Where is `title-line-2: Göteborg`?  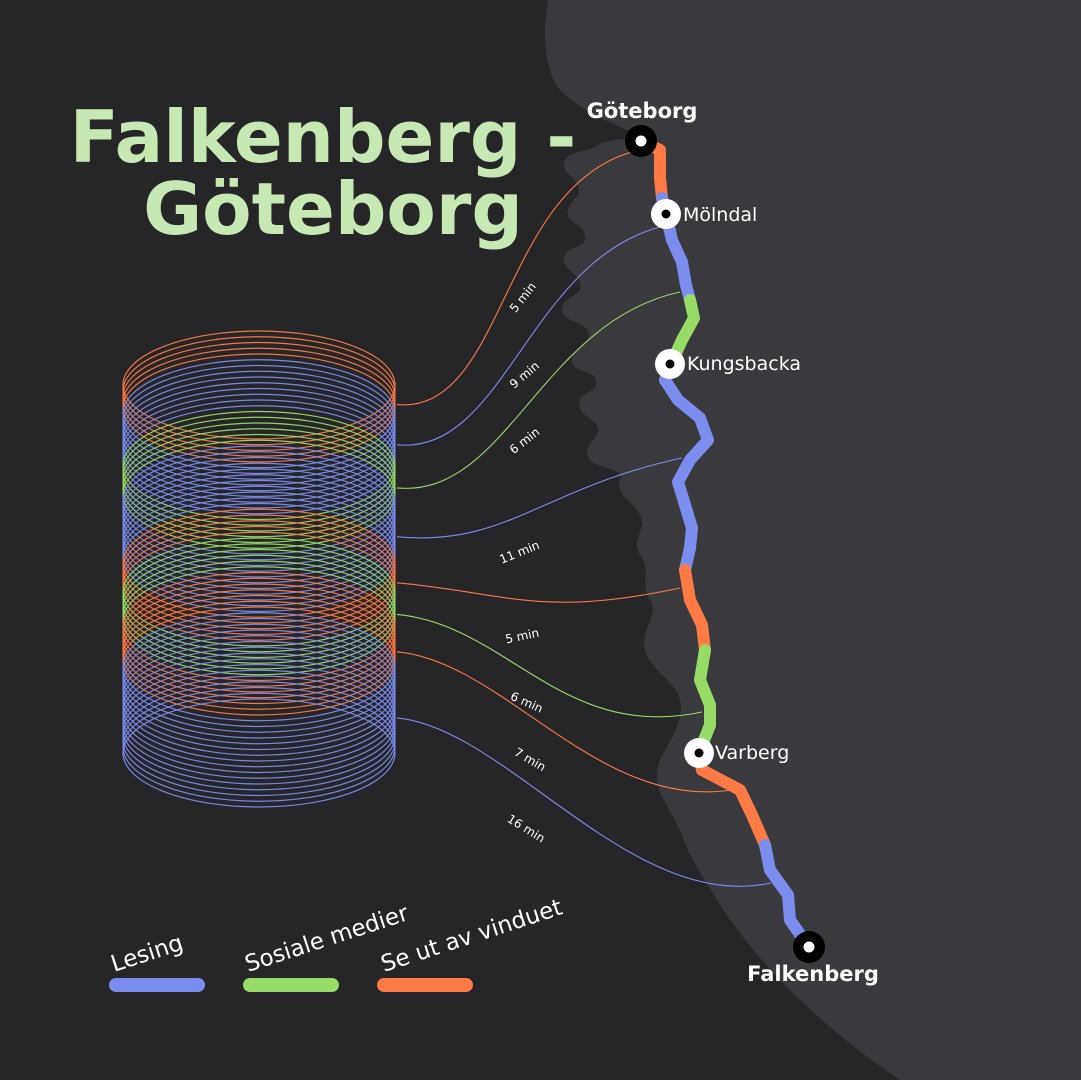 title-line-2: Göteborg is located at coordinates (333, 209).